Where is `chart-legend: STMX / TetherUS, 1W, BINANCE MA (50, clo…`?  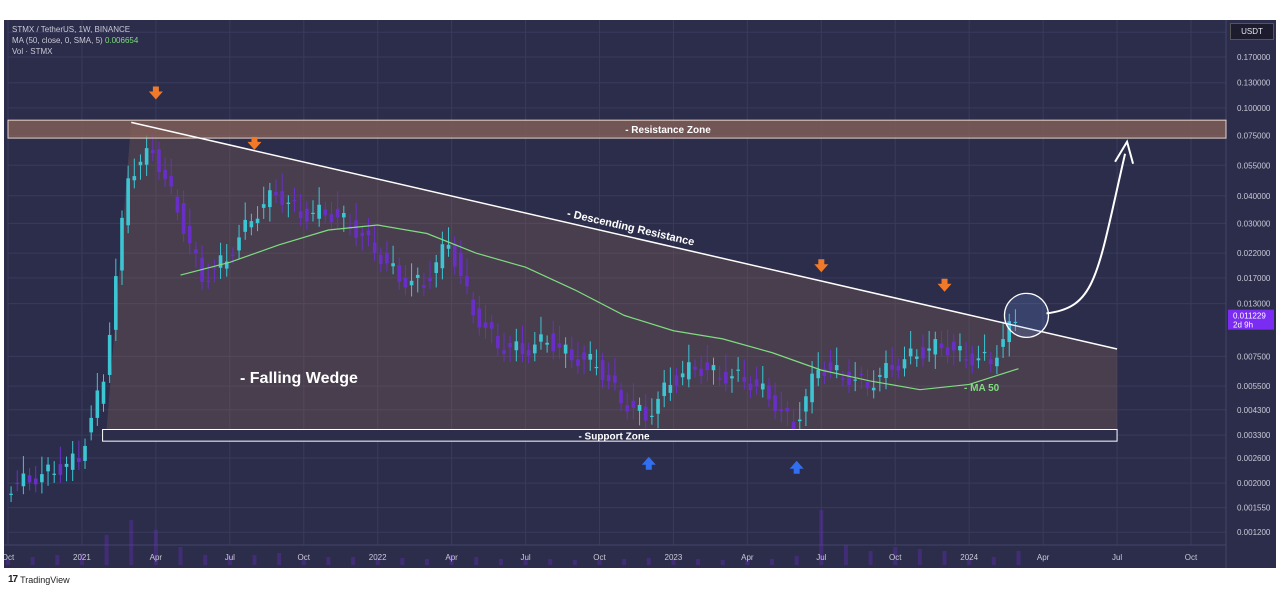 chart-legend: STMX / TetherUS, 1W, BINANCE MA (50, clo… is located at coordinates (75, 40).